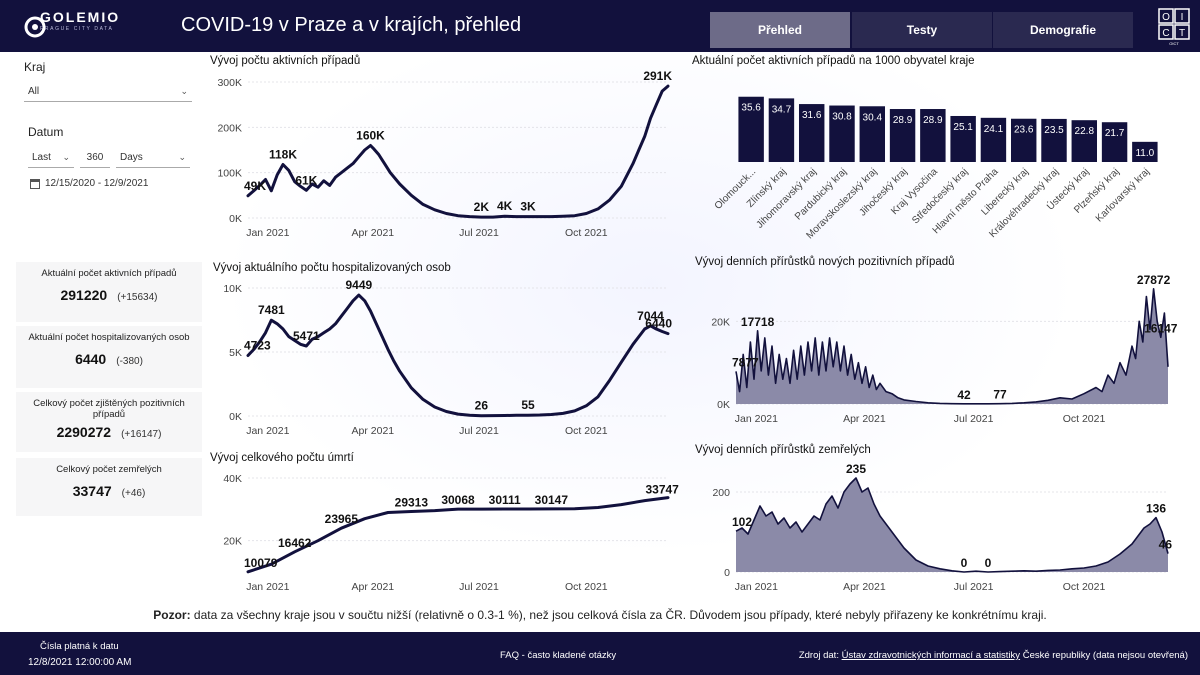  Describe the element at coordinates (988, 563) in the screenshot. I see `data-label: 0` at that location.